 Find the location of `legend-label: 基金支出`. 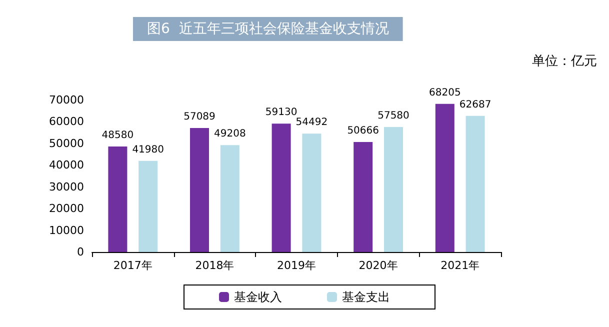

legend-label: 基金支出 is located at coordinates (366, 297).